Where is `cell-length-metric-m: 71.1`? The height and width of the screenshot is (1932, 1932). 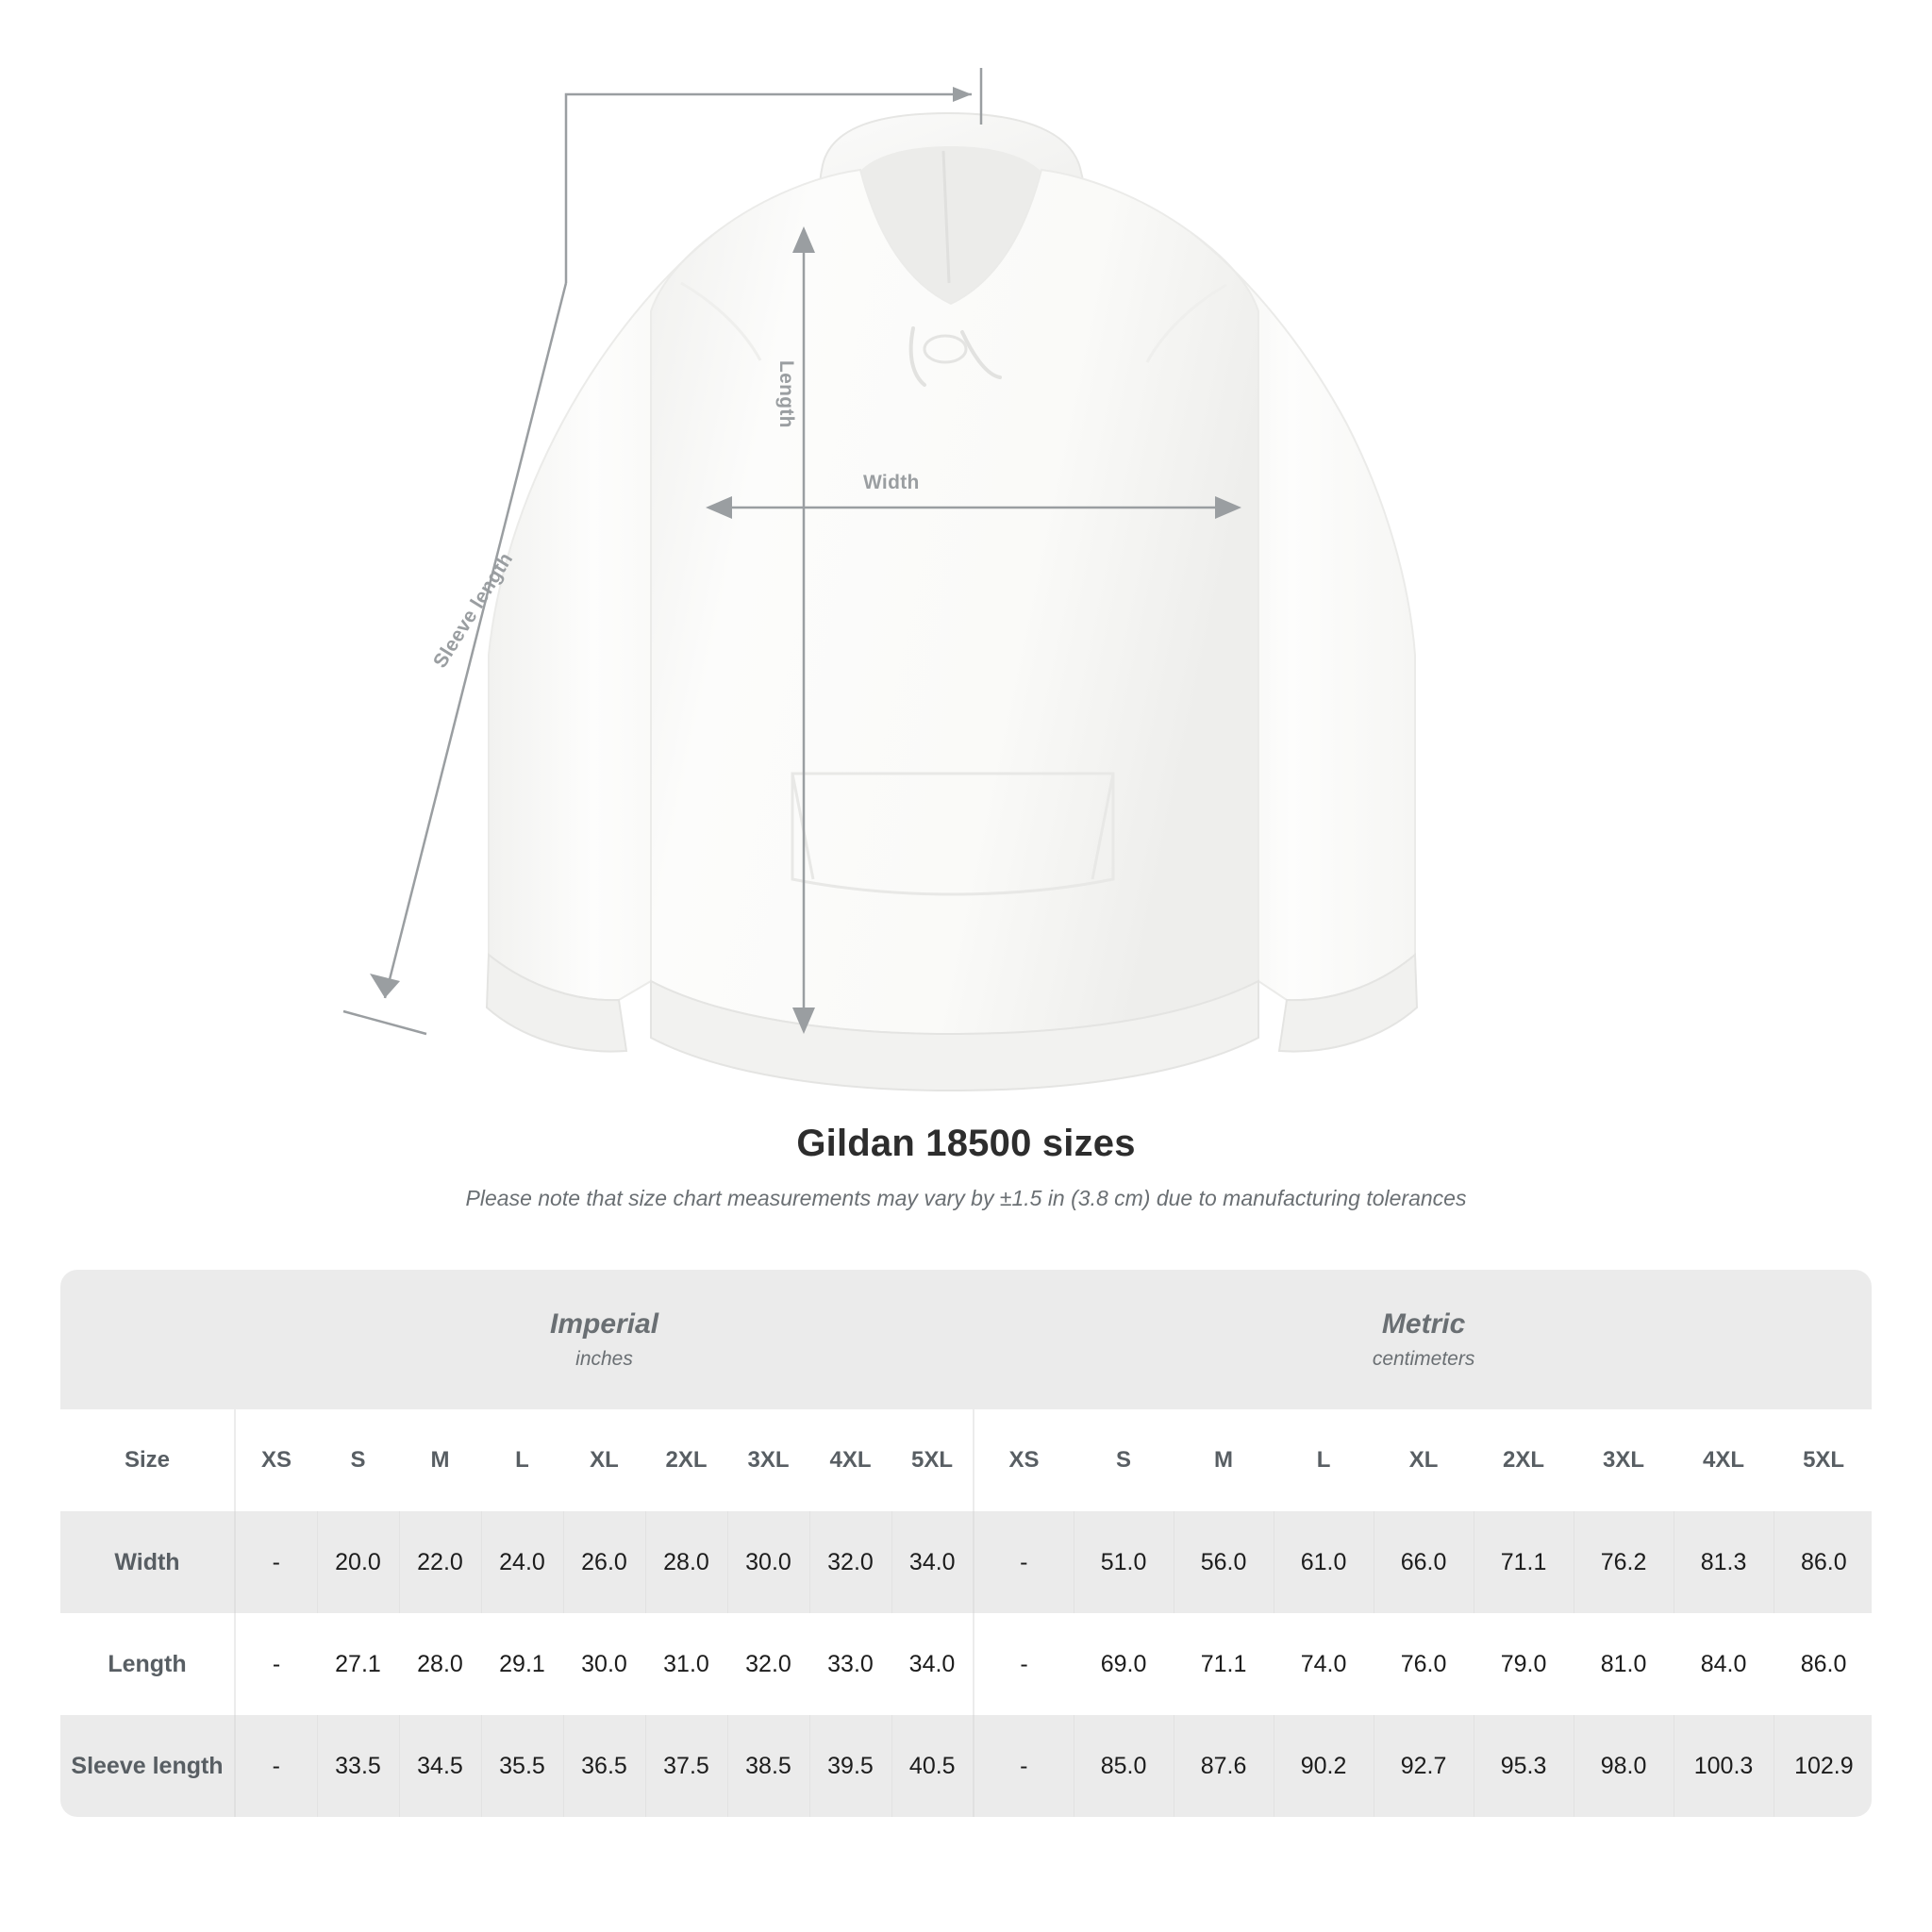 cell-length-metric-m: 71.1 is located at coordinates (1224, 1664).